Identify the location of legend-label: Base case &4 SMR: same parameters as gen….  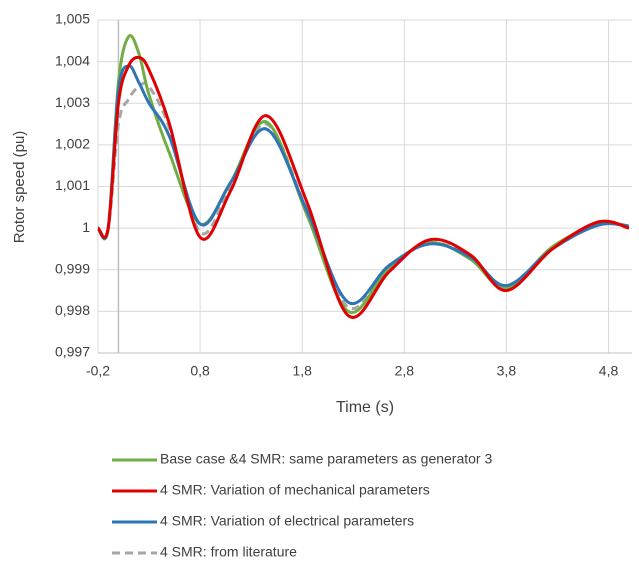
(326, 459).